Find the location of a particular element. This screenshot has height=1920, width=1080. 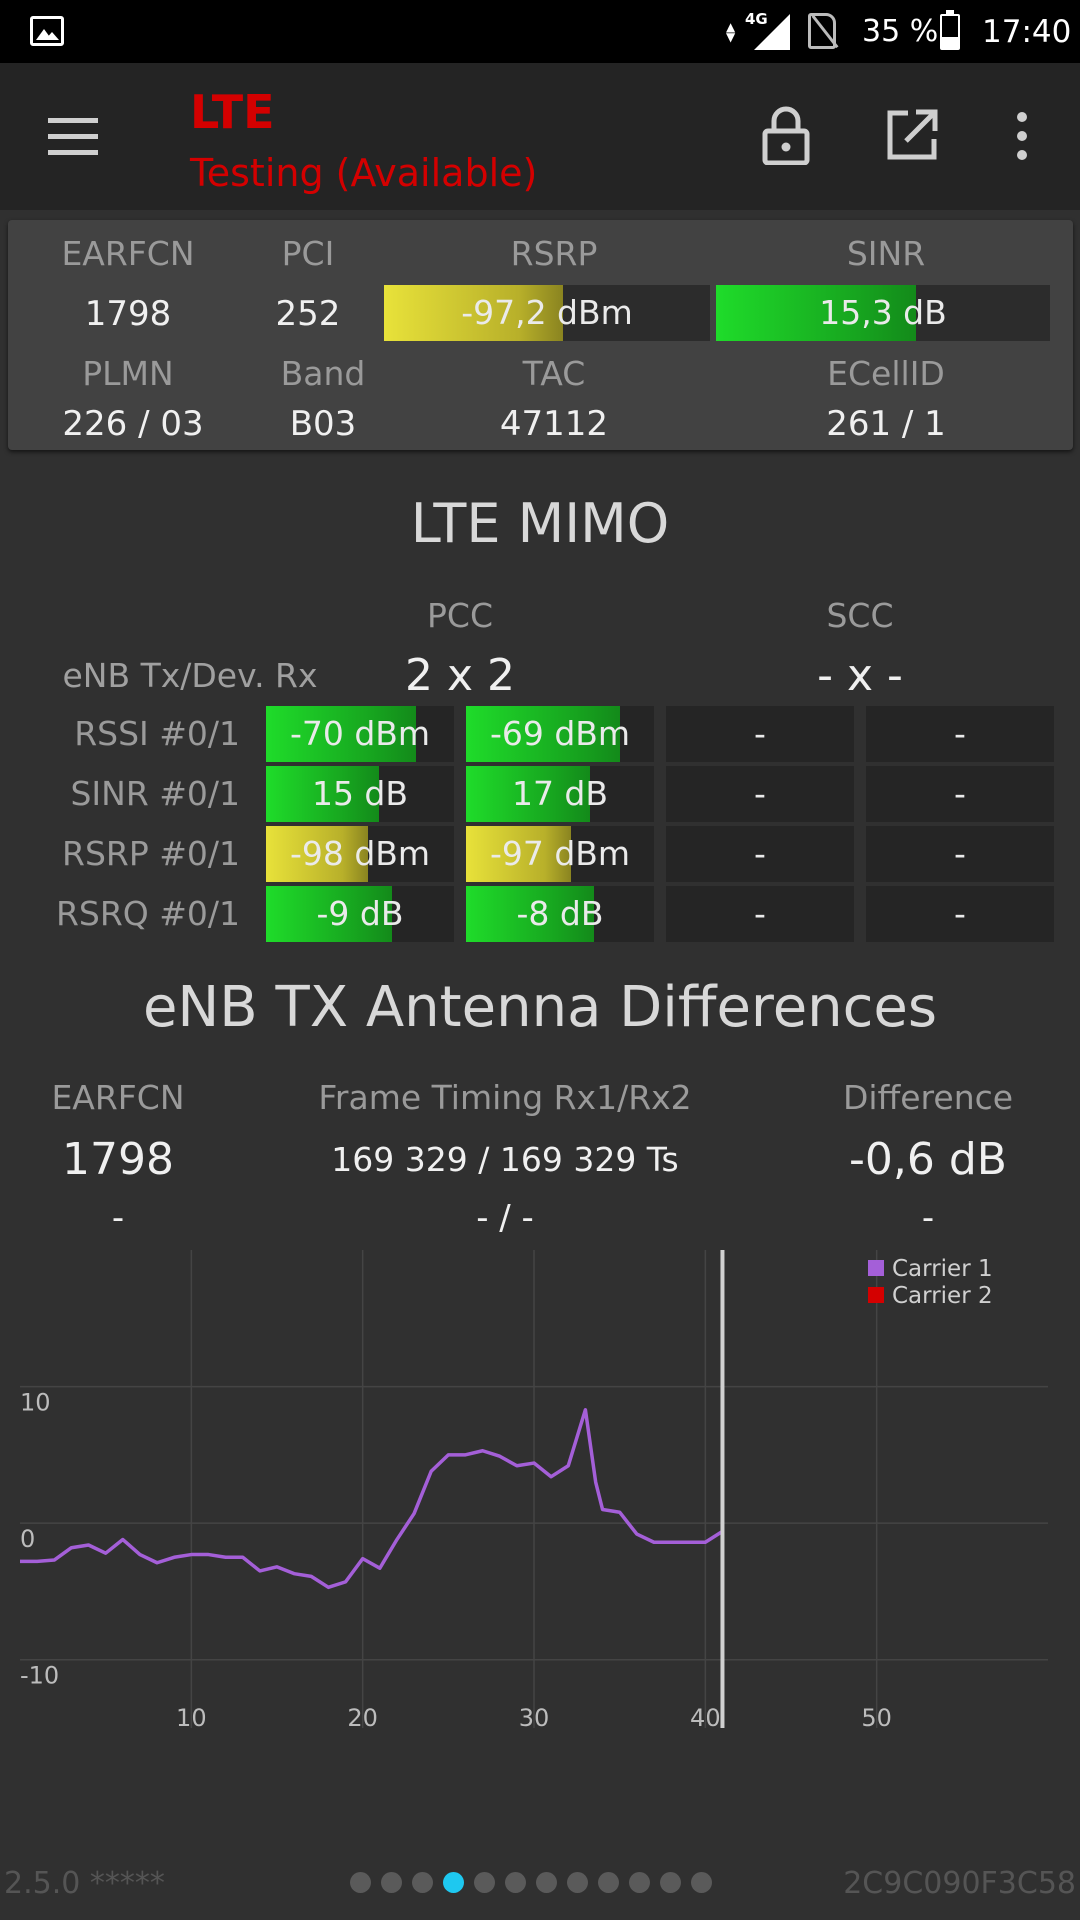

mimo-row-label: RSRP #0/1 is located at coordinates (151, 853).